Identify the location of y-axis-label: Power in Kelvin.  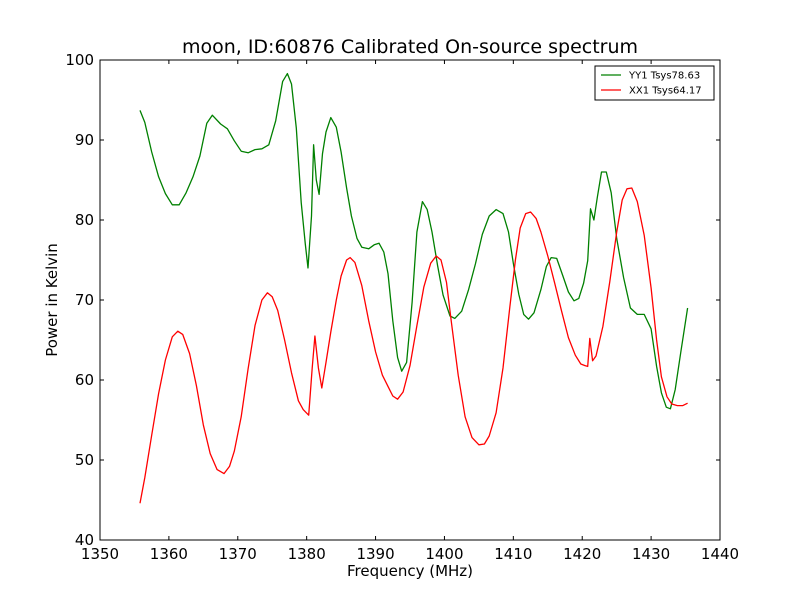
(52, 300).